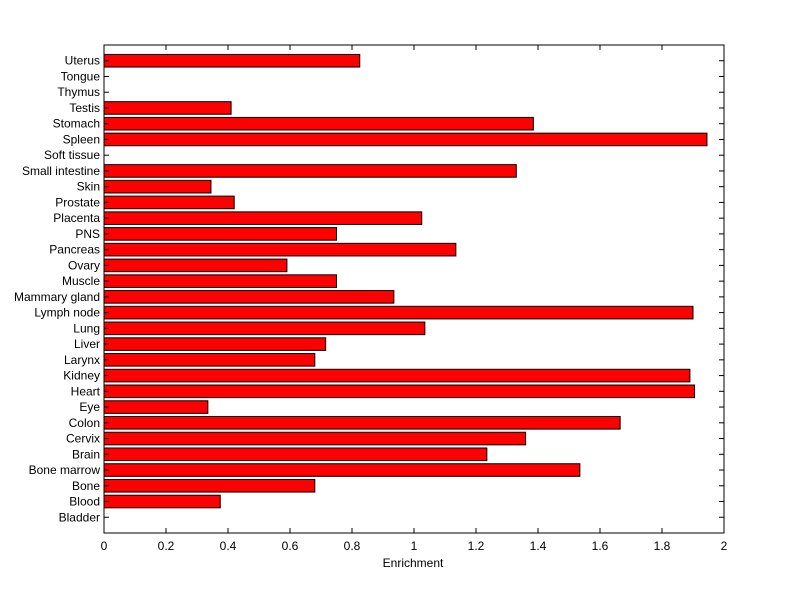 Image resolution: width=800 pixels, height=599 pixels. Describe the element at coordinates (84, 502) in the screenshot. I see `y-tick-label: Blood` at that location.